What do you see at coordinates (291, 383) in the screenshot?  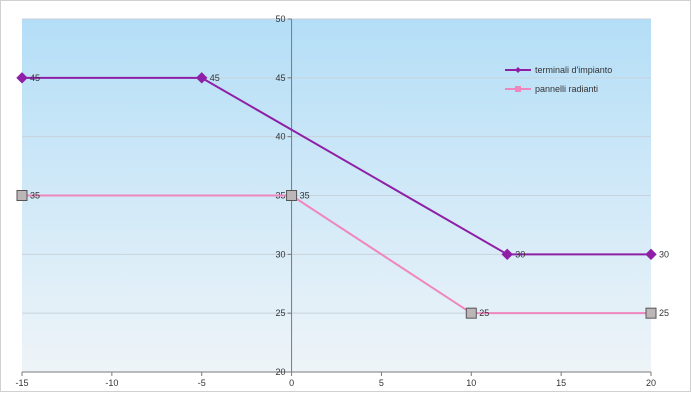 I see `x-tick-label: 0` at bounding box center [291, 383].